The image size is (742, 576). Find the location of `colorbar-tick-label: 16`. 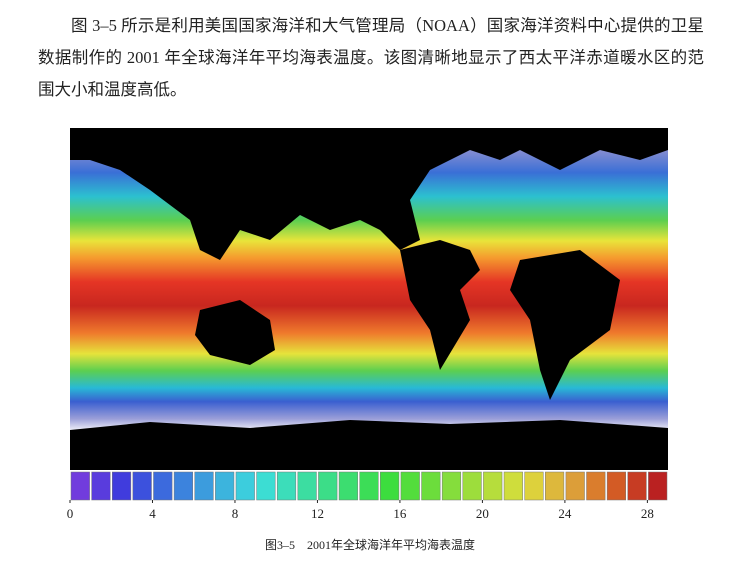

colorbar-tick-label: 16 is located at coordinates (400, 513).